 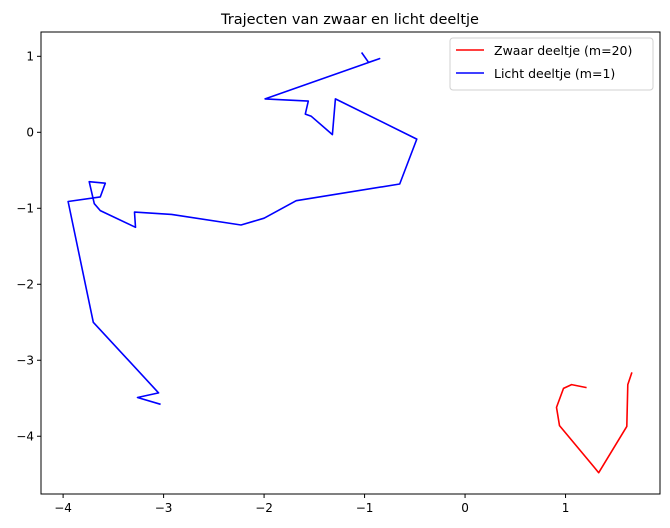 What do you see at coordinates (63, 508) in the screenshot?
I see `x-tick-label: −4` at bounding box center [63, 508].